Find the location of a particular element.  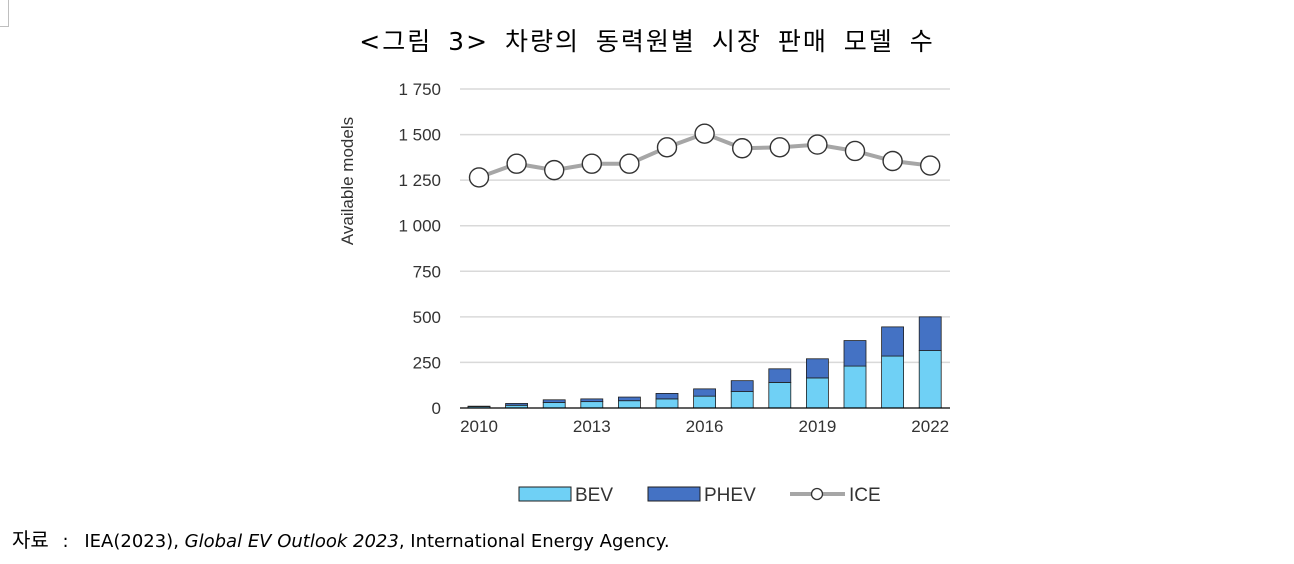

legend: BEV PHEV ICE is located at coordinates (699, 495).